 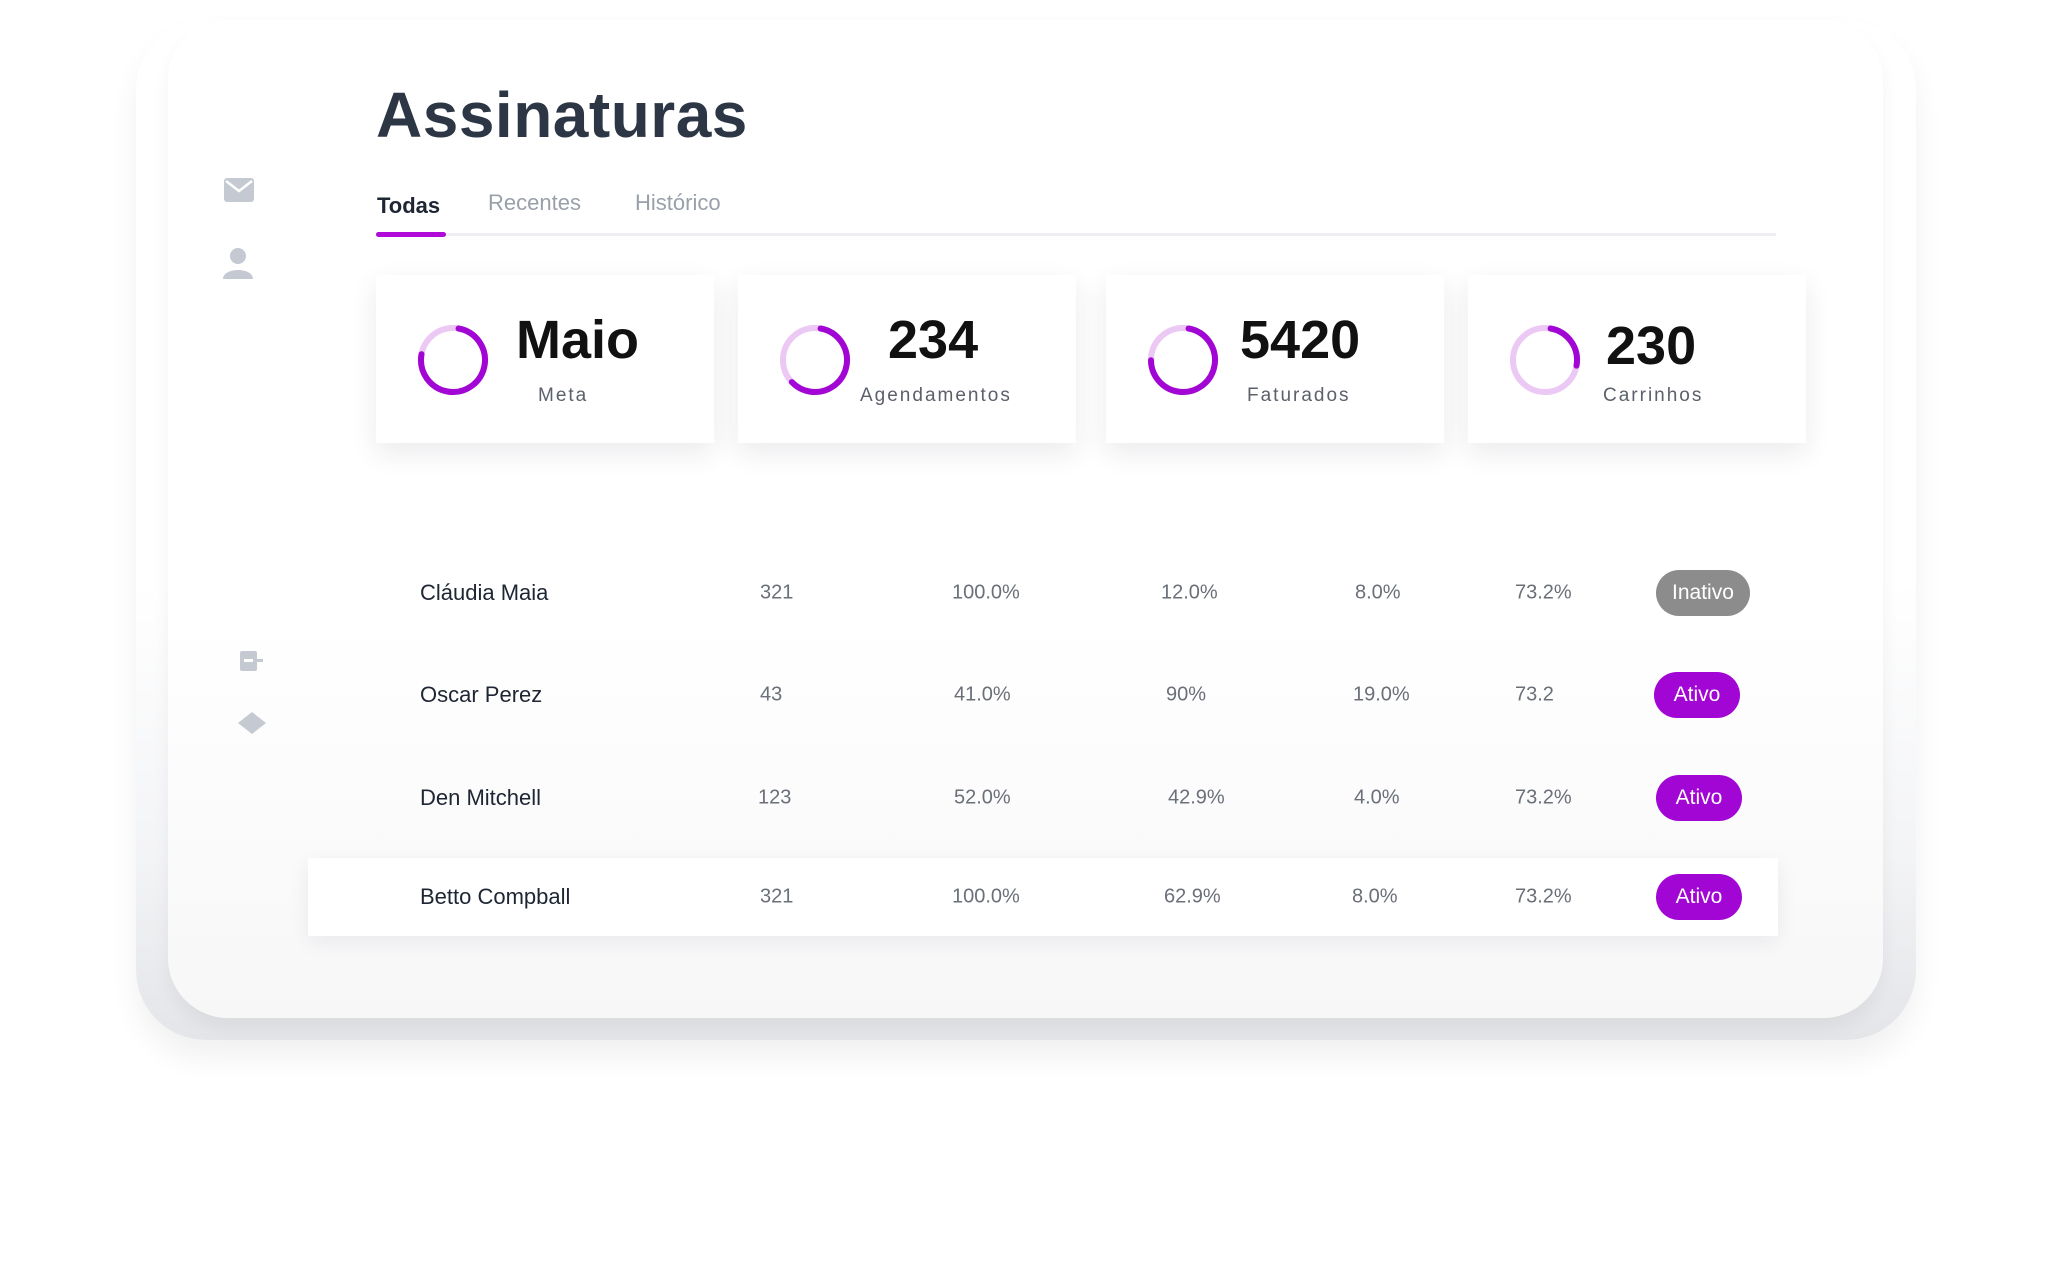 I want to click on row-value: 43, so click(x=771, y=694).